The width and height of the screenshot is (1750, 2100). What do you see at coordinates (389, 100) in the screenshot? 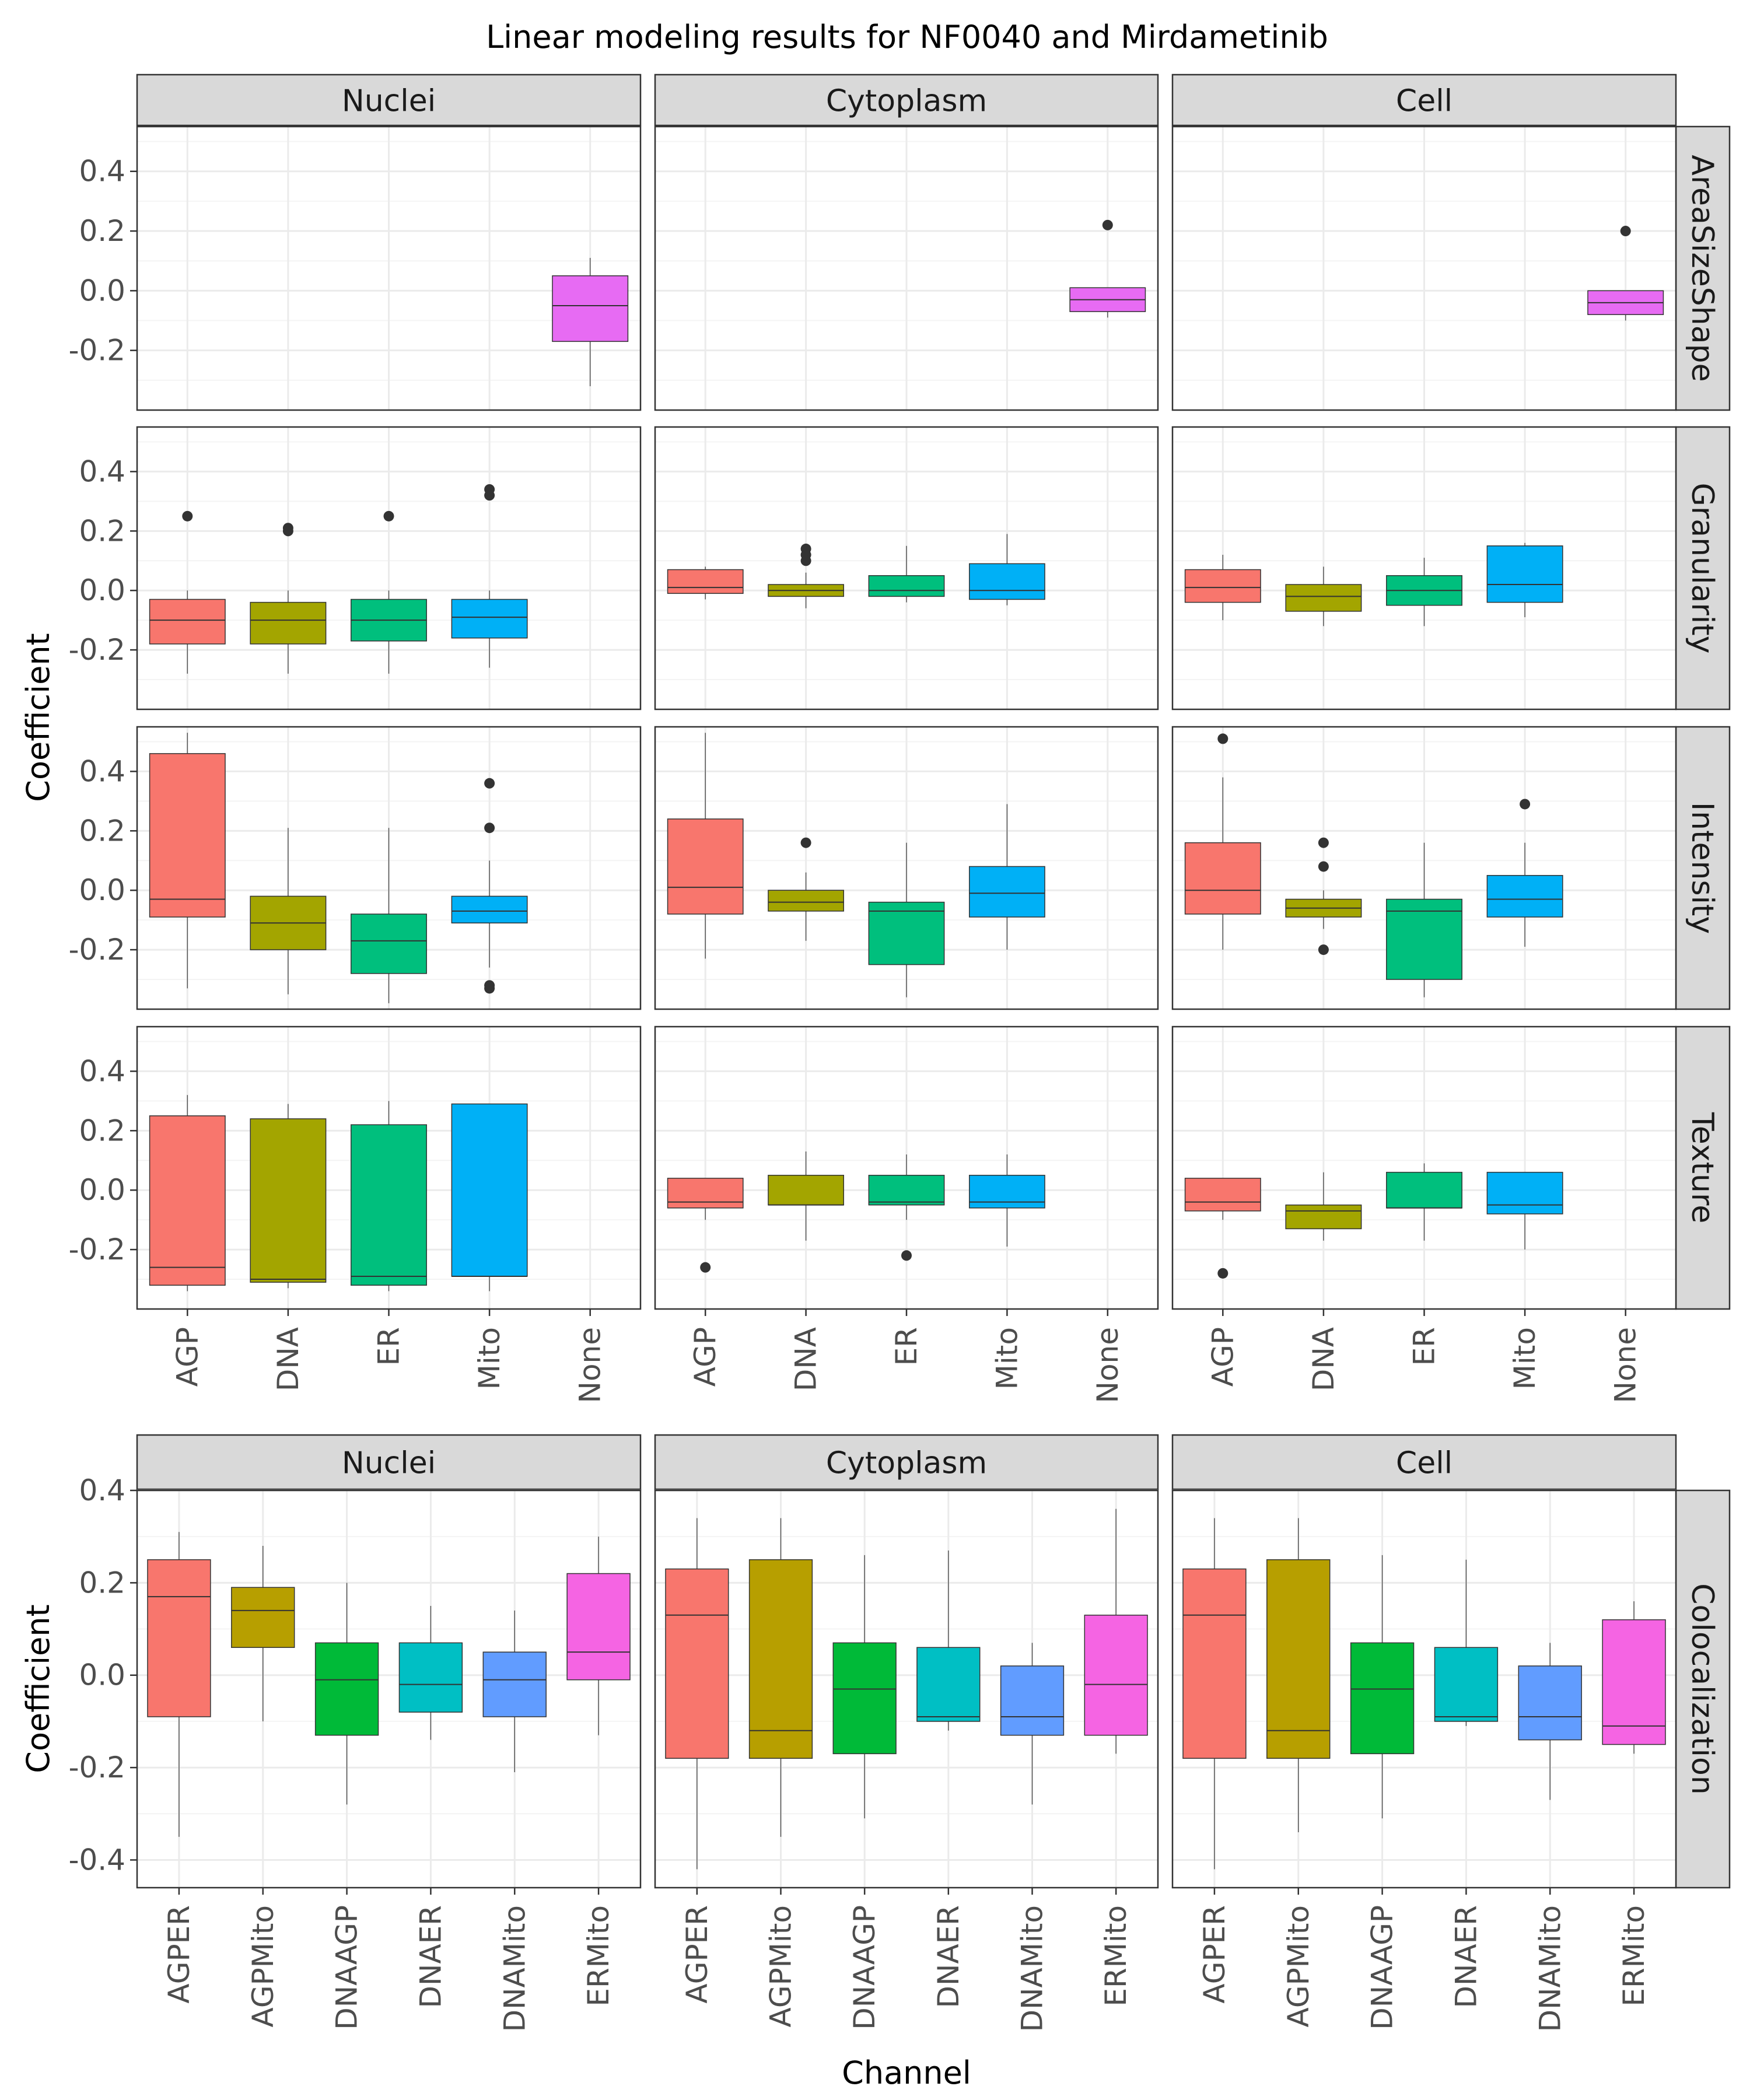
I see `column-strip-nuclei` at bounding box center [389, 100].